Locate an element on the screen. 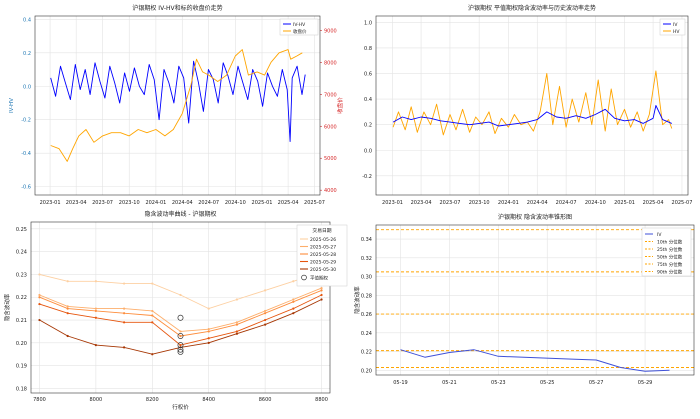 This screenshot has width=700, height=419. chart4-y-axis-label: 隐含波动率 is located at coordinates (357, 300).